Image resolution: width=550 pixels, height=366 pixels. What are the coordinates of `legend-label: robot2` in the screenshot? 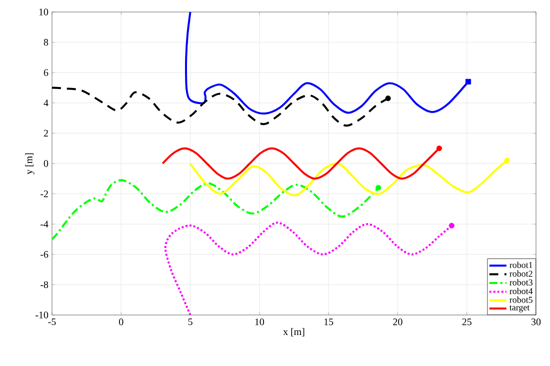 It's located at (521, 273).